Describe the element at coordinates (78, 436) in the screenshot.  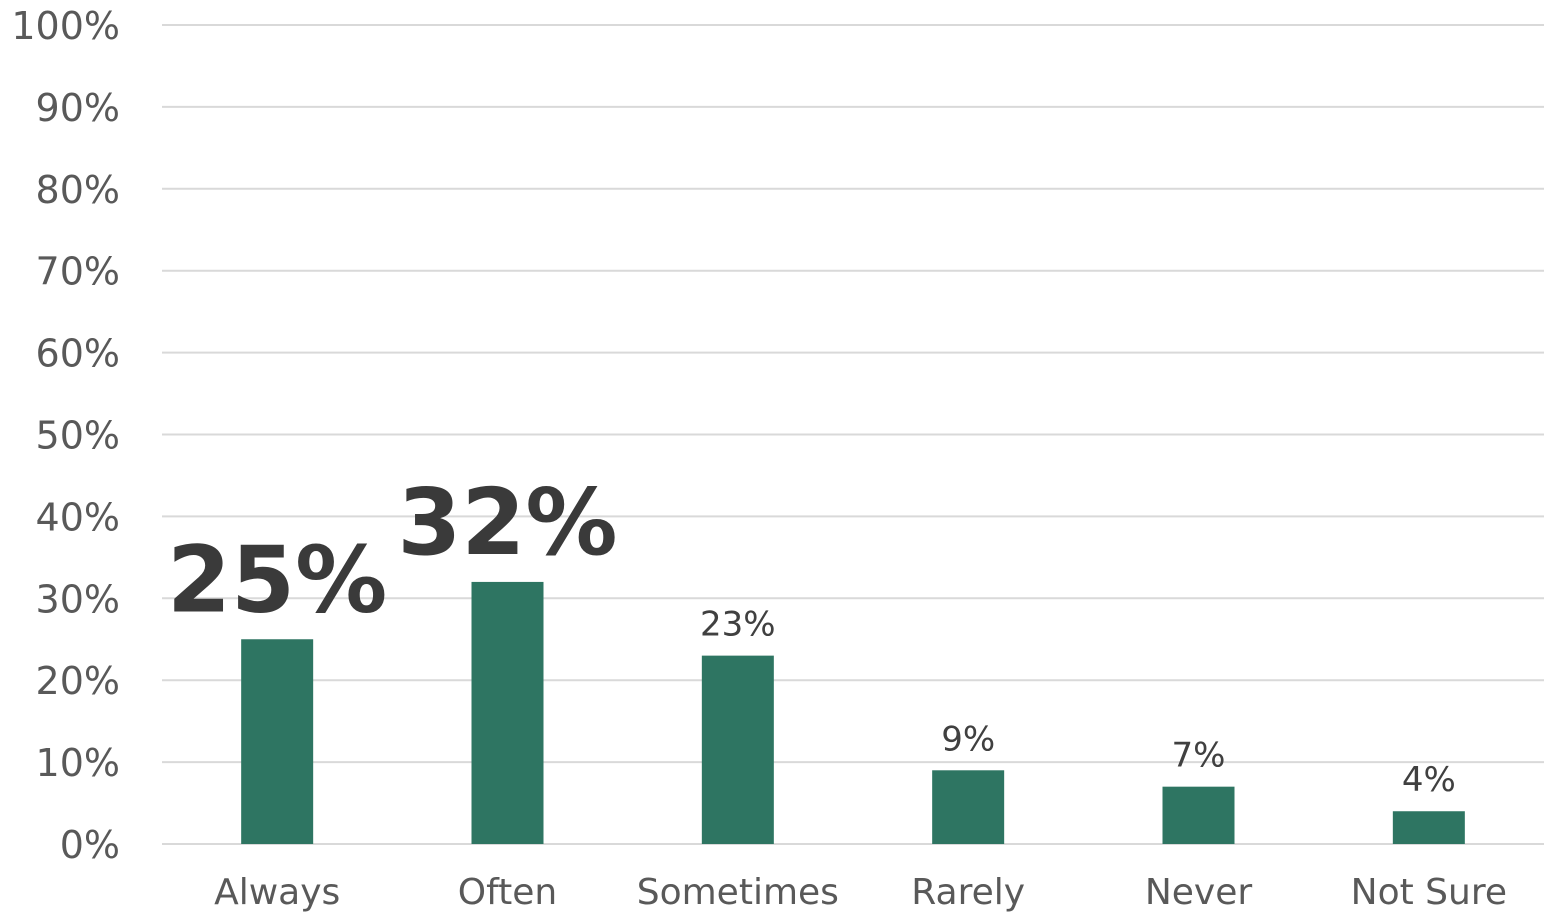
I see `y-tick-label: 50%` at that location.